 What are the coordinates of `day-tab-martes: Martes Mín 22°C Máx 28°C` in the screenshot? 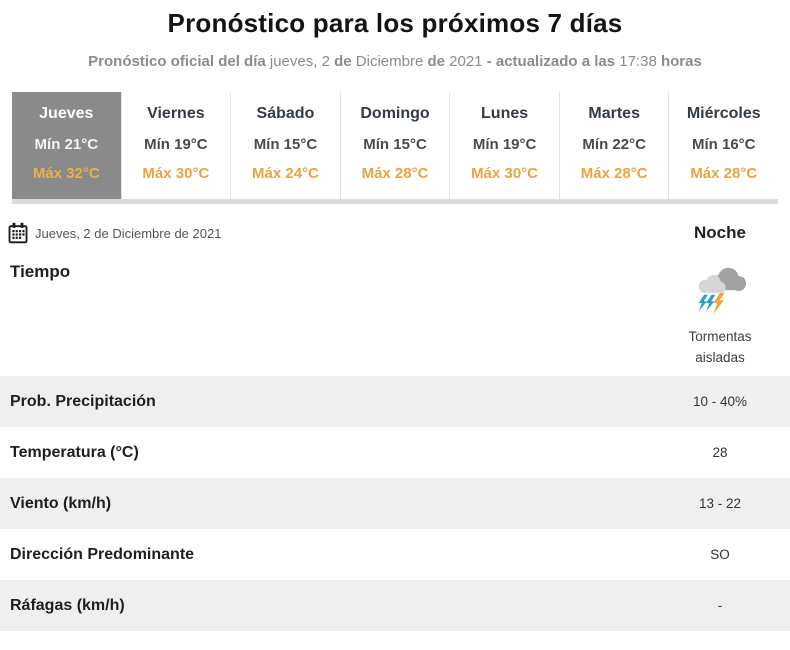 It's located at (613, 145).